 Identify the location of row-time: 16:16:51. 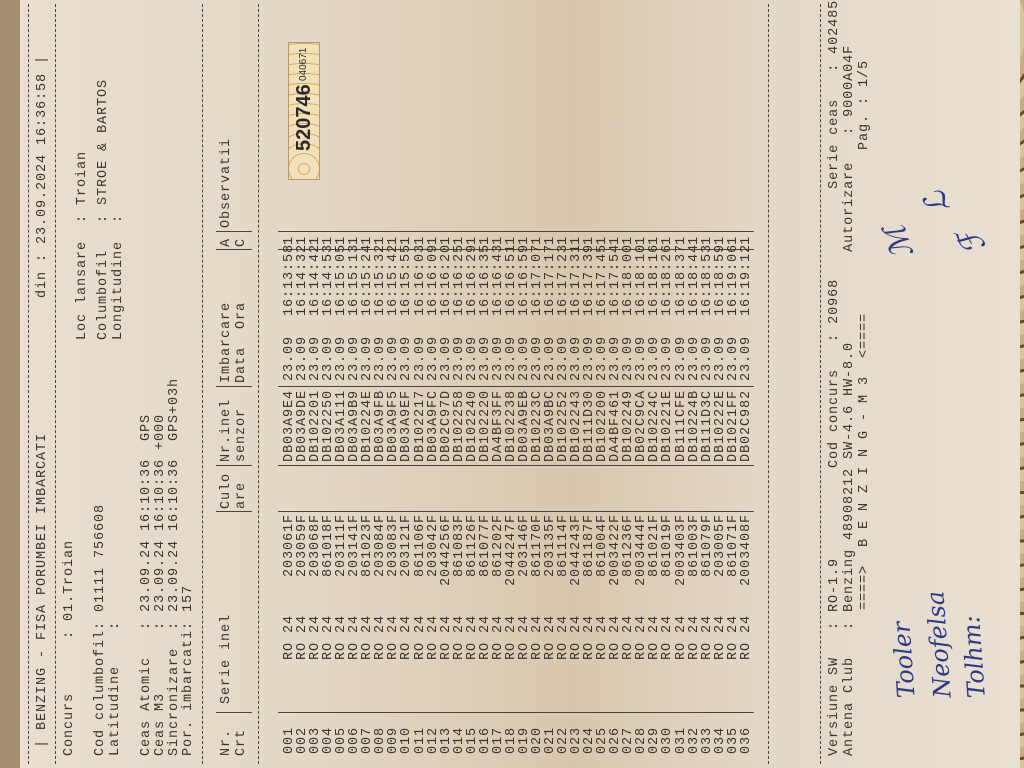
(511, 279).